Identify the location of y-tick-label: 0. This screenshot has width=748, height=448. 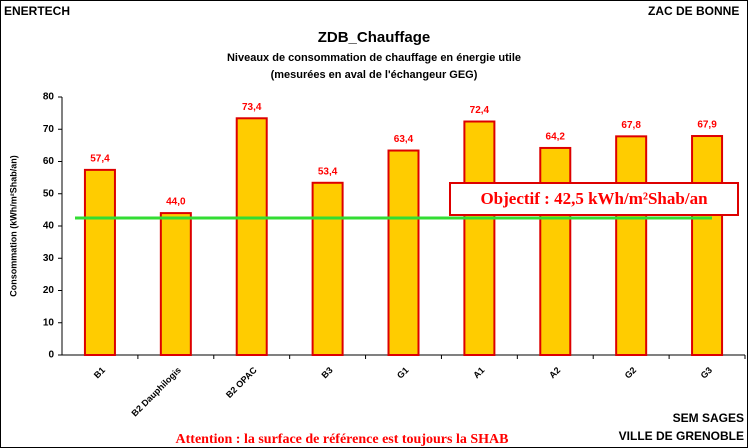
(51, 355).